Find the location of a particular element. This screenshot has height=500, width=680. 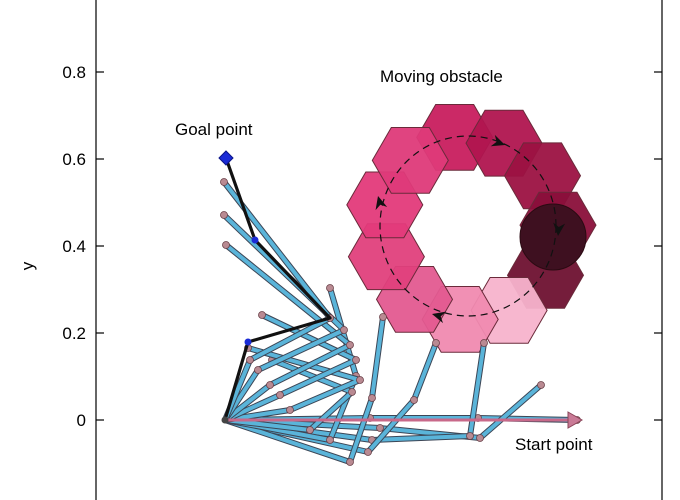

y-tick-label: 0.2 is located at coordinates (74, 333).